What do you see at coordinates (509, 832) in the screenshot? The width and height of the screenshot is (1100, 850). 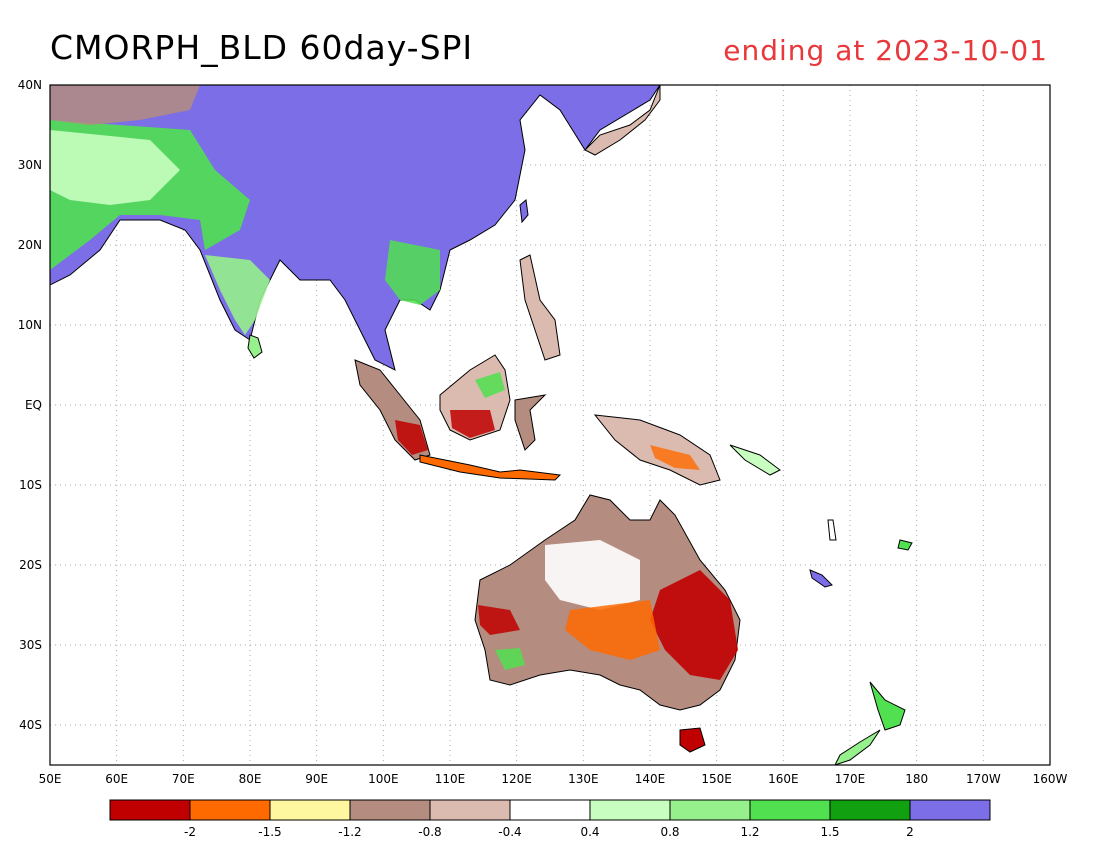 I see `colorbar-label: -0.4` at bounding box center [509, 832].